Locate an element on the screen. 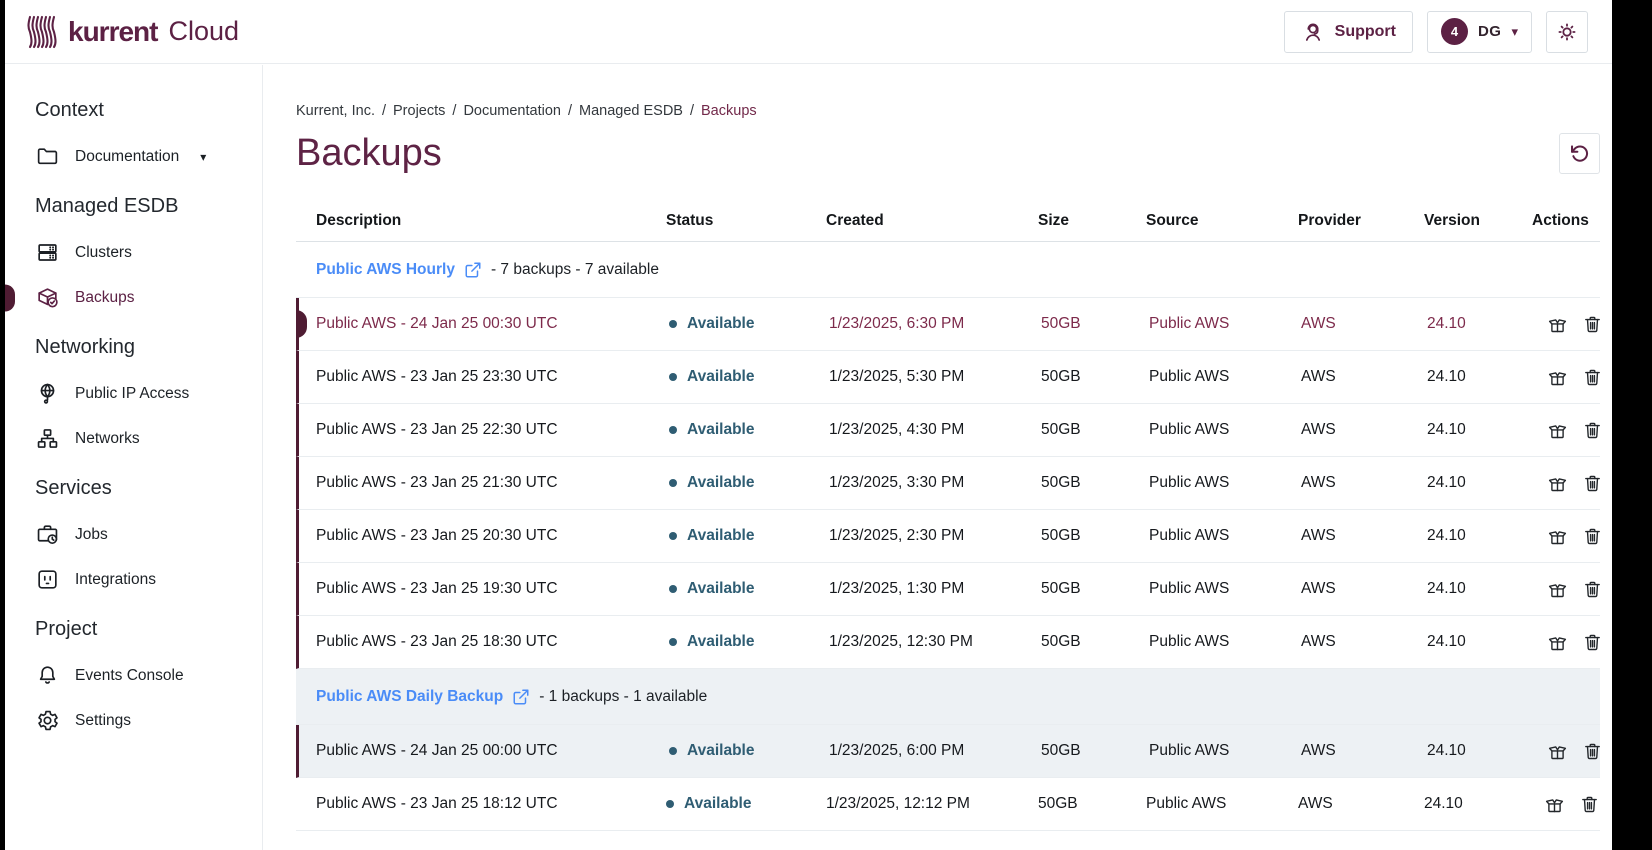 The height and width of the screenshot is (850, 1652). account-menu-button: 4 DG ▾ is located at coordinates (1479, 31).